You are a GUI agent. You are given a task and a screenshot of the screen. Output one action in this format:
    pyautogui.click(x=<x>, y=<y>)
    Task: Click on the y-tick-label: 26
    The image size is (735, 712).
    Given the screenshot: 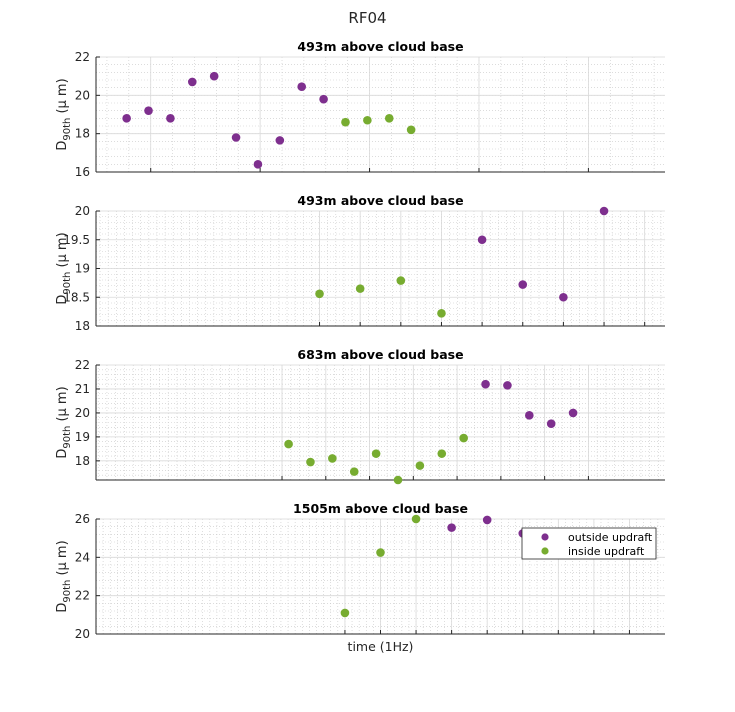 What is the action you would take?
    pyautogui.click(x=82, y=519)
    